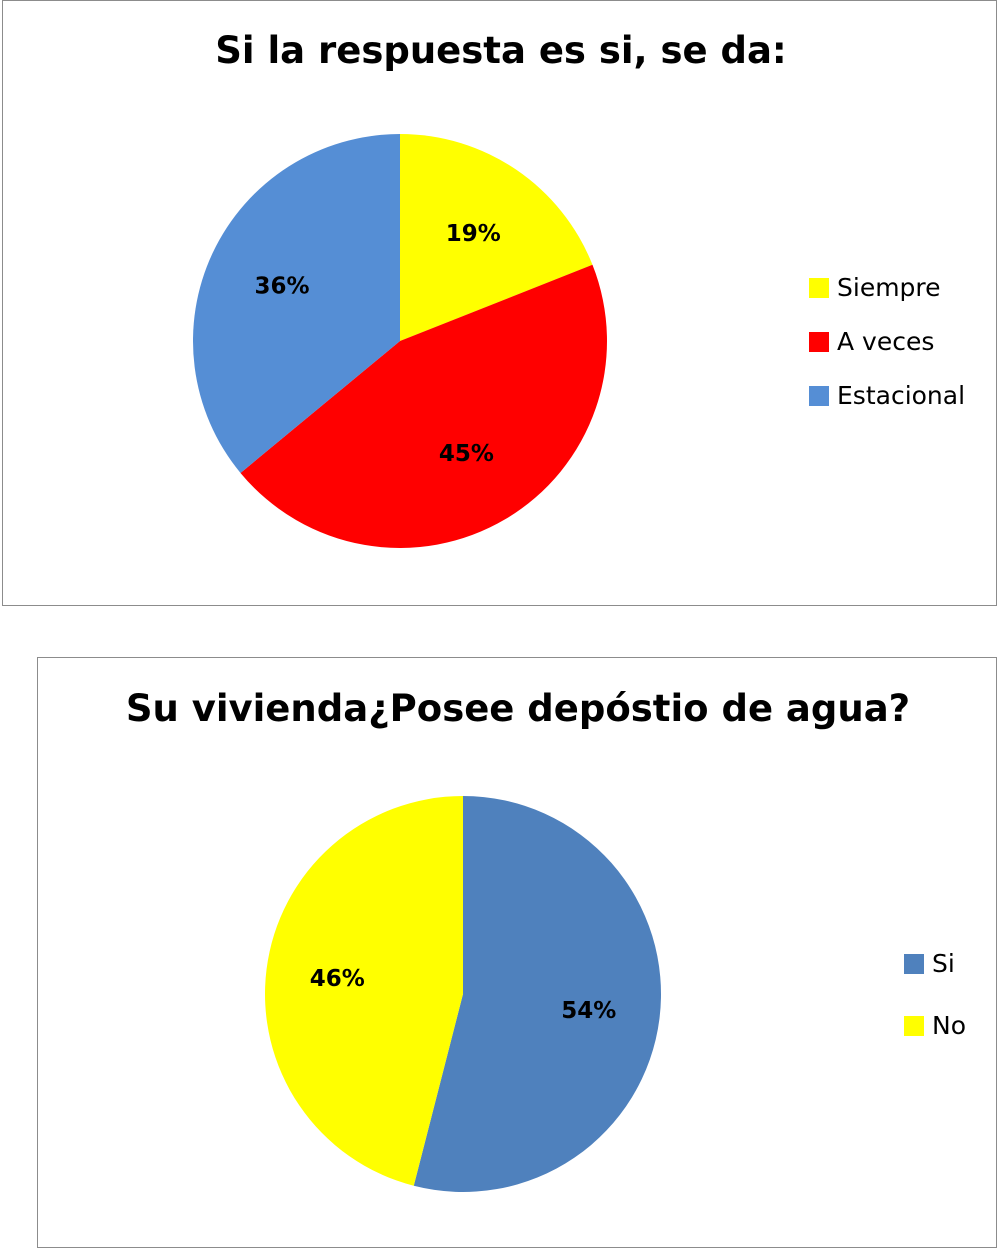 Image resolution: width=1000 pixels, height=1251 pixels. Describe the element at coordinates (819, 342) in the screenshot. I see `legend-swatch-a-veces` at that location.